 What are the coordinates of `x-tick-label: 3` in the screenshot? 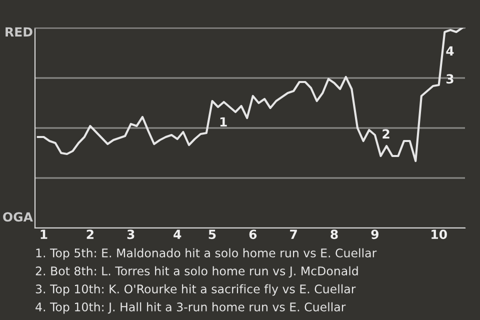 It's located at (130, 235).